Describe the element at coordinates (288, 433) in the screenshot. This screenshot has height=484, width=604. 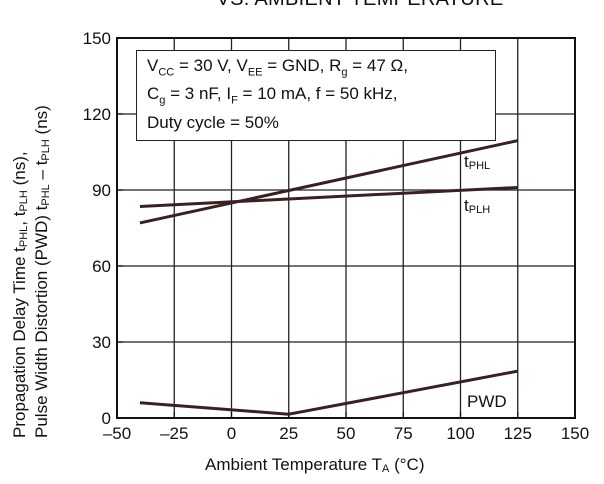
I see `x-tick-label: 25` at that location.